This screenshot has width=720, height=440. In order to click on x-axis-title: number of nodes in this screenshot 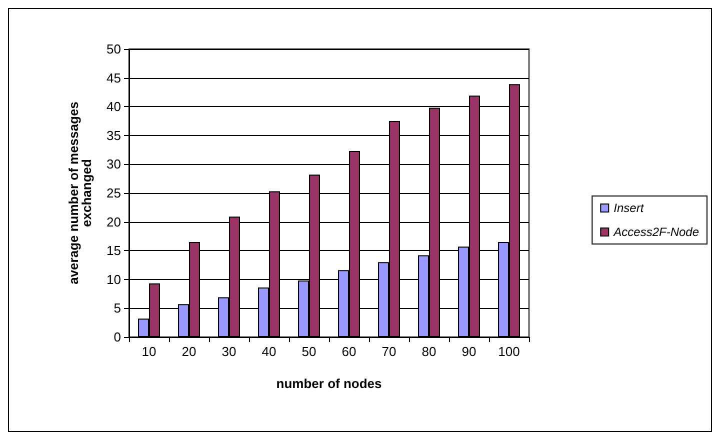, I will do `click(329, 383)`.